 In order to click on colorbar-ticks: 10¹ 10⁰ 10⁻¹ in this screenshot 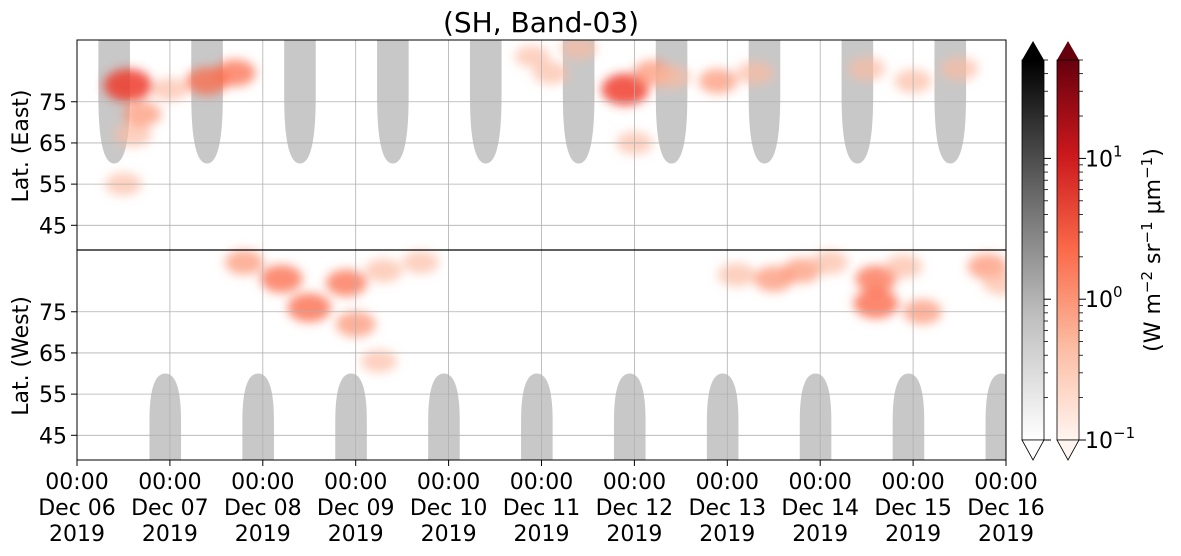, I will do `click(1089, 256)`.